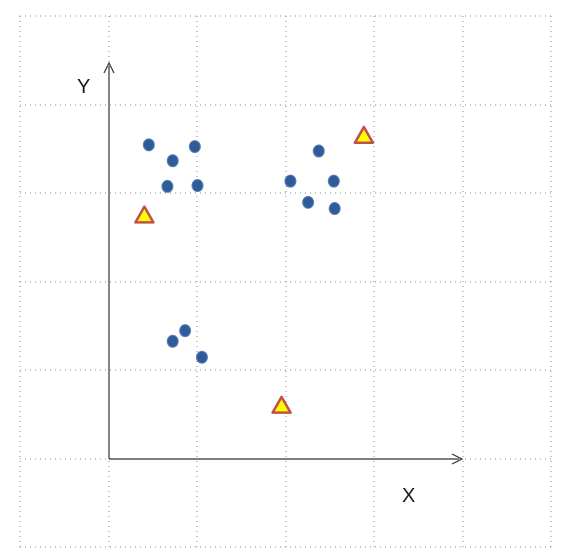 This screenshot has width=569, height=557. Describe the element at coordinates (109, 67) in the screenshot. I see `y-axis-arrow` at that location.